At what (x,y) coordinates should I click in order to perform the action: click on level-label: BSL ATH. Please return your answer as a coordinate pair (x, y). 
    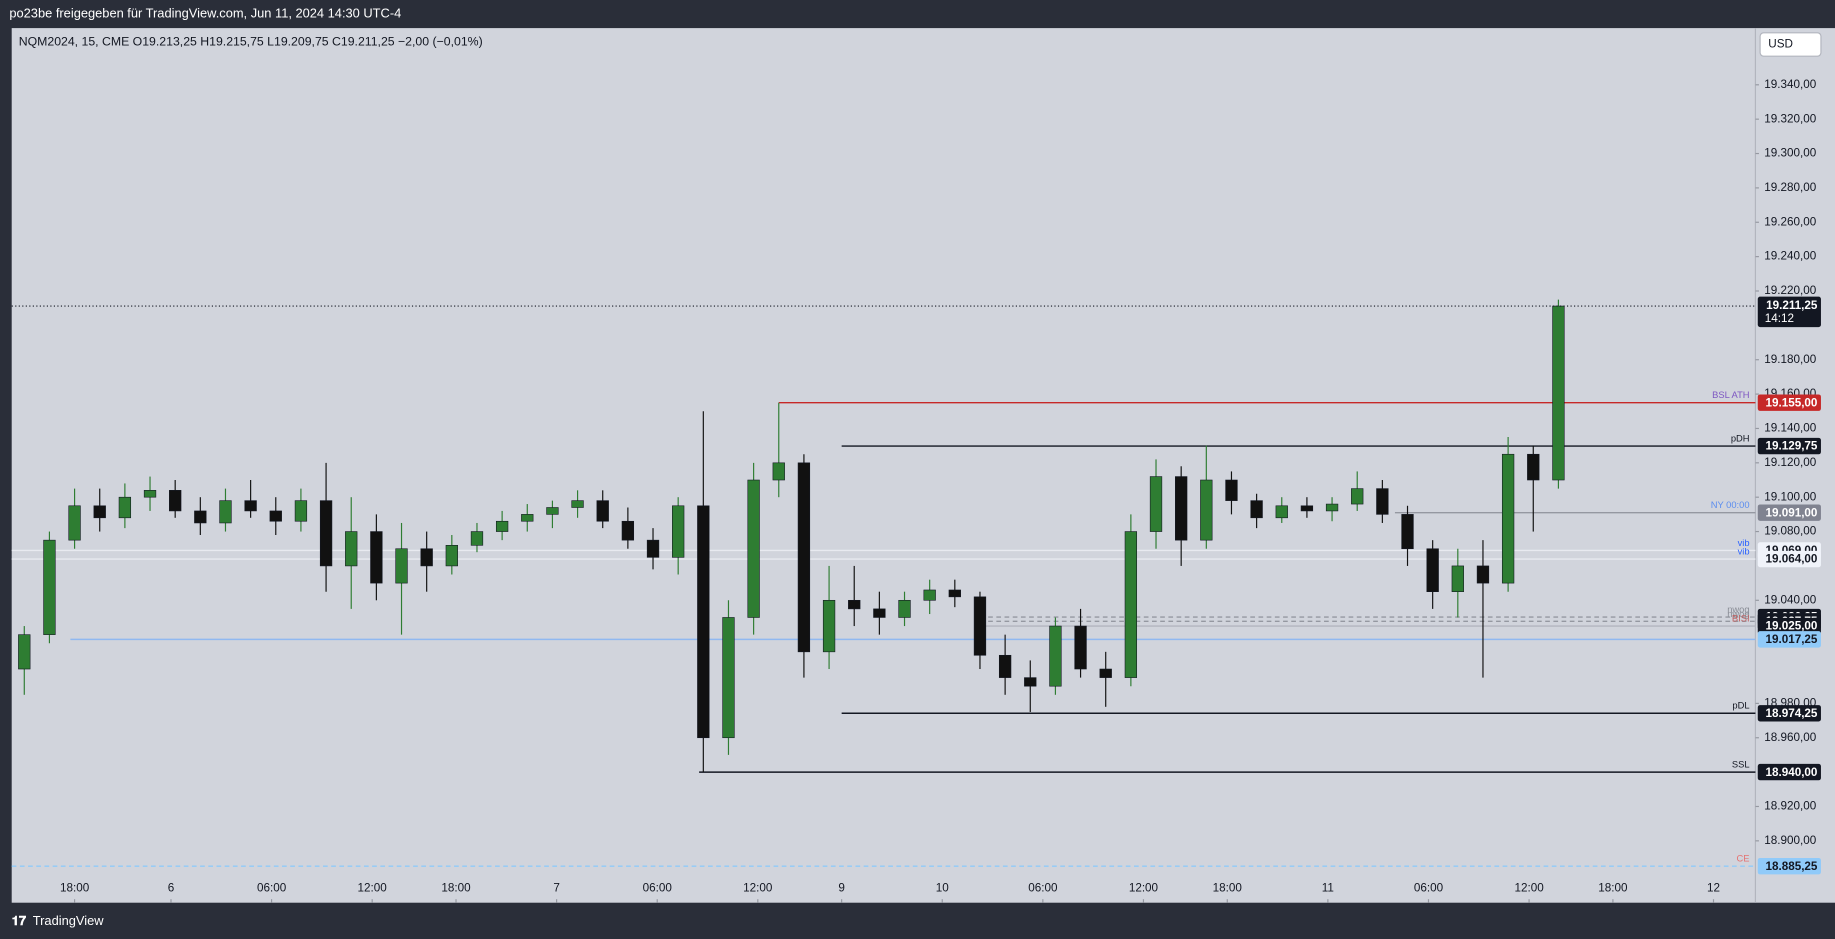
    Looking at the image, I should click on (1730, 395).